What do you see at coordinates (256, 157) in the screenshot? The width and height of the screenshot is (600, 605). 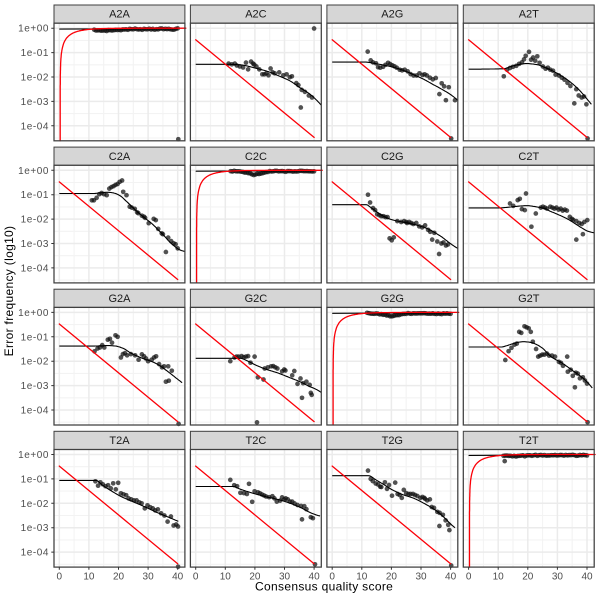 I see `svg-text: C2C` at bounding box center [256, 157].